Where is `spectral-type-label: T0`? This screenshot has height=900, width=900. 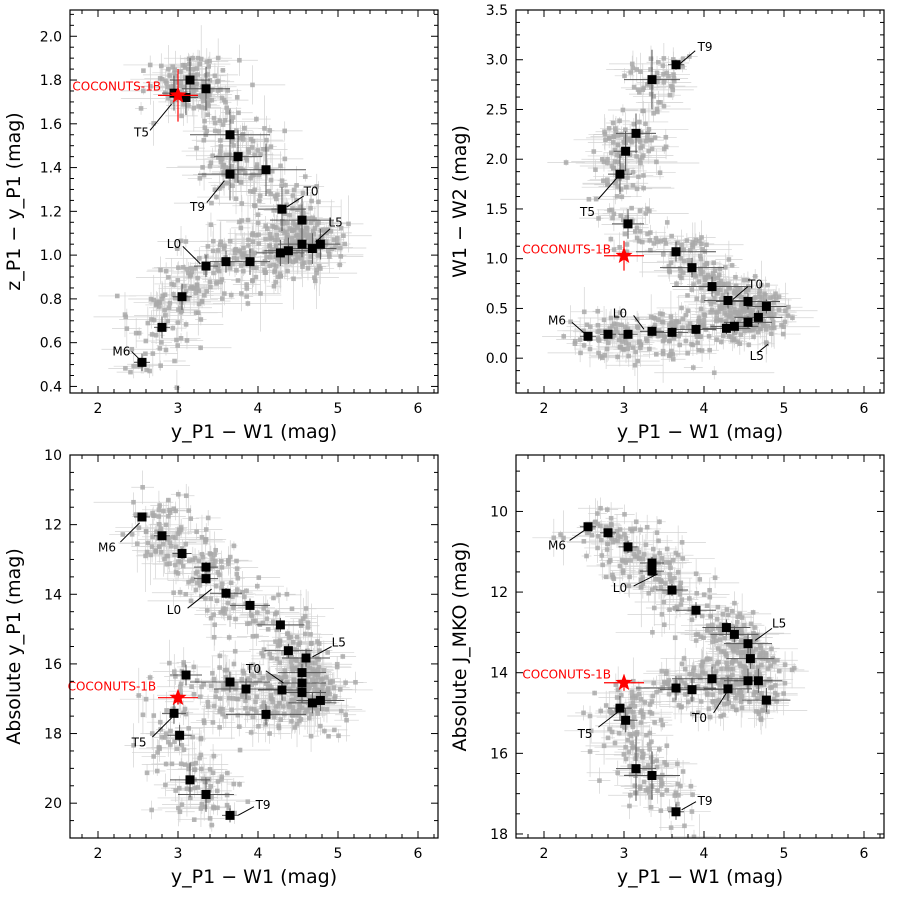 spectral-type-label: T0 is located at coordinates (755, 285).